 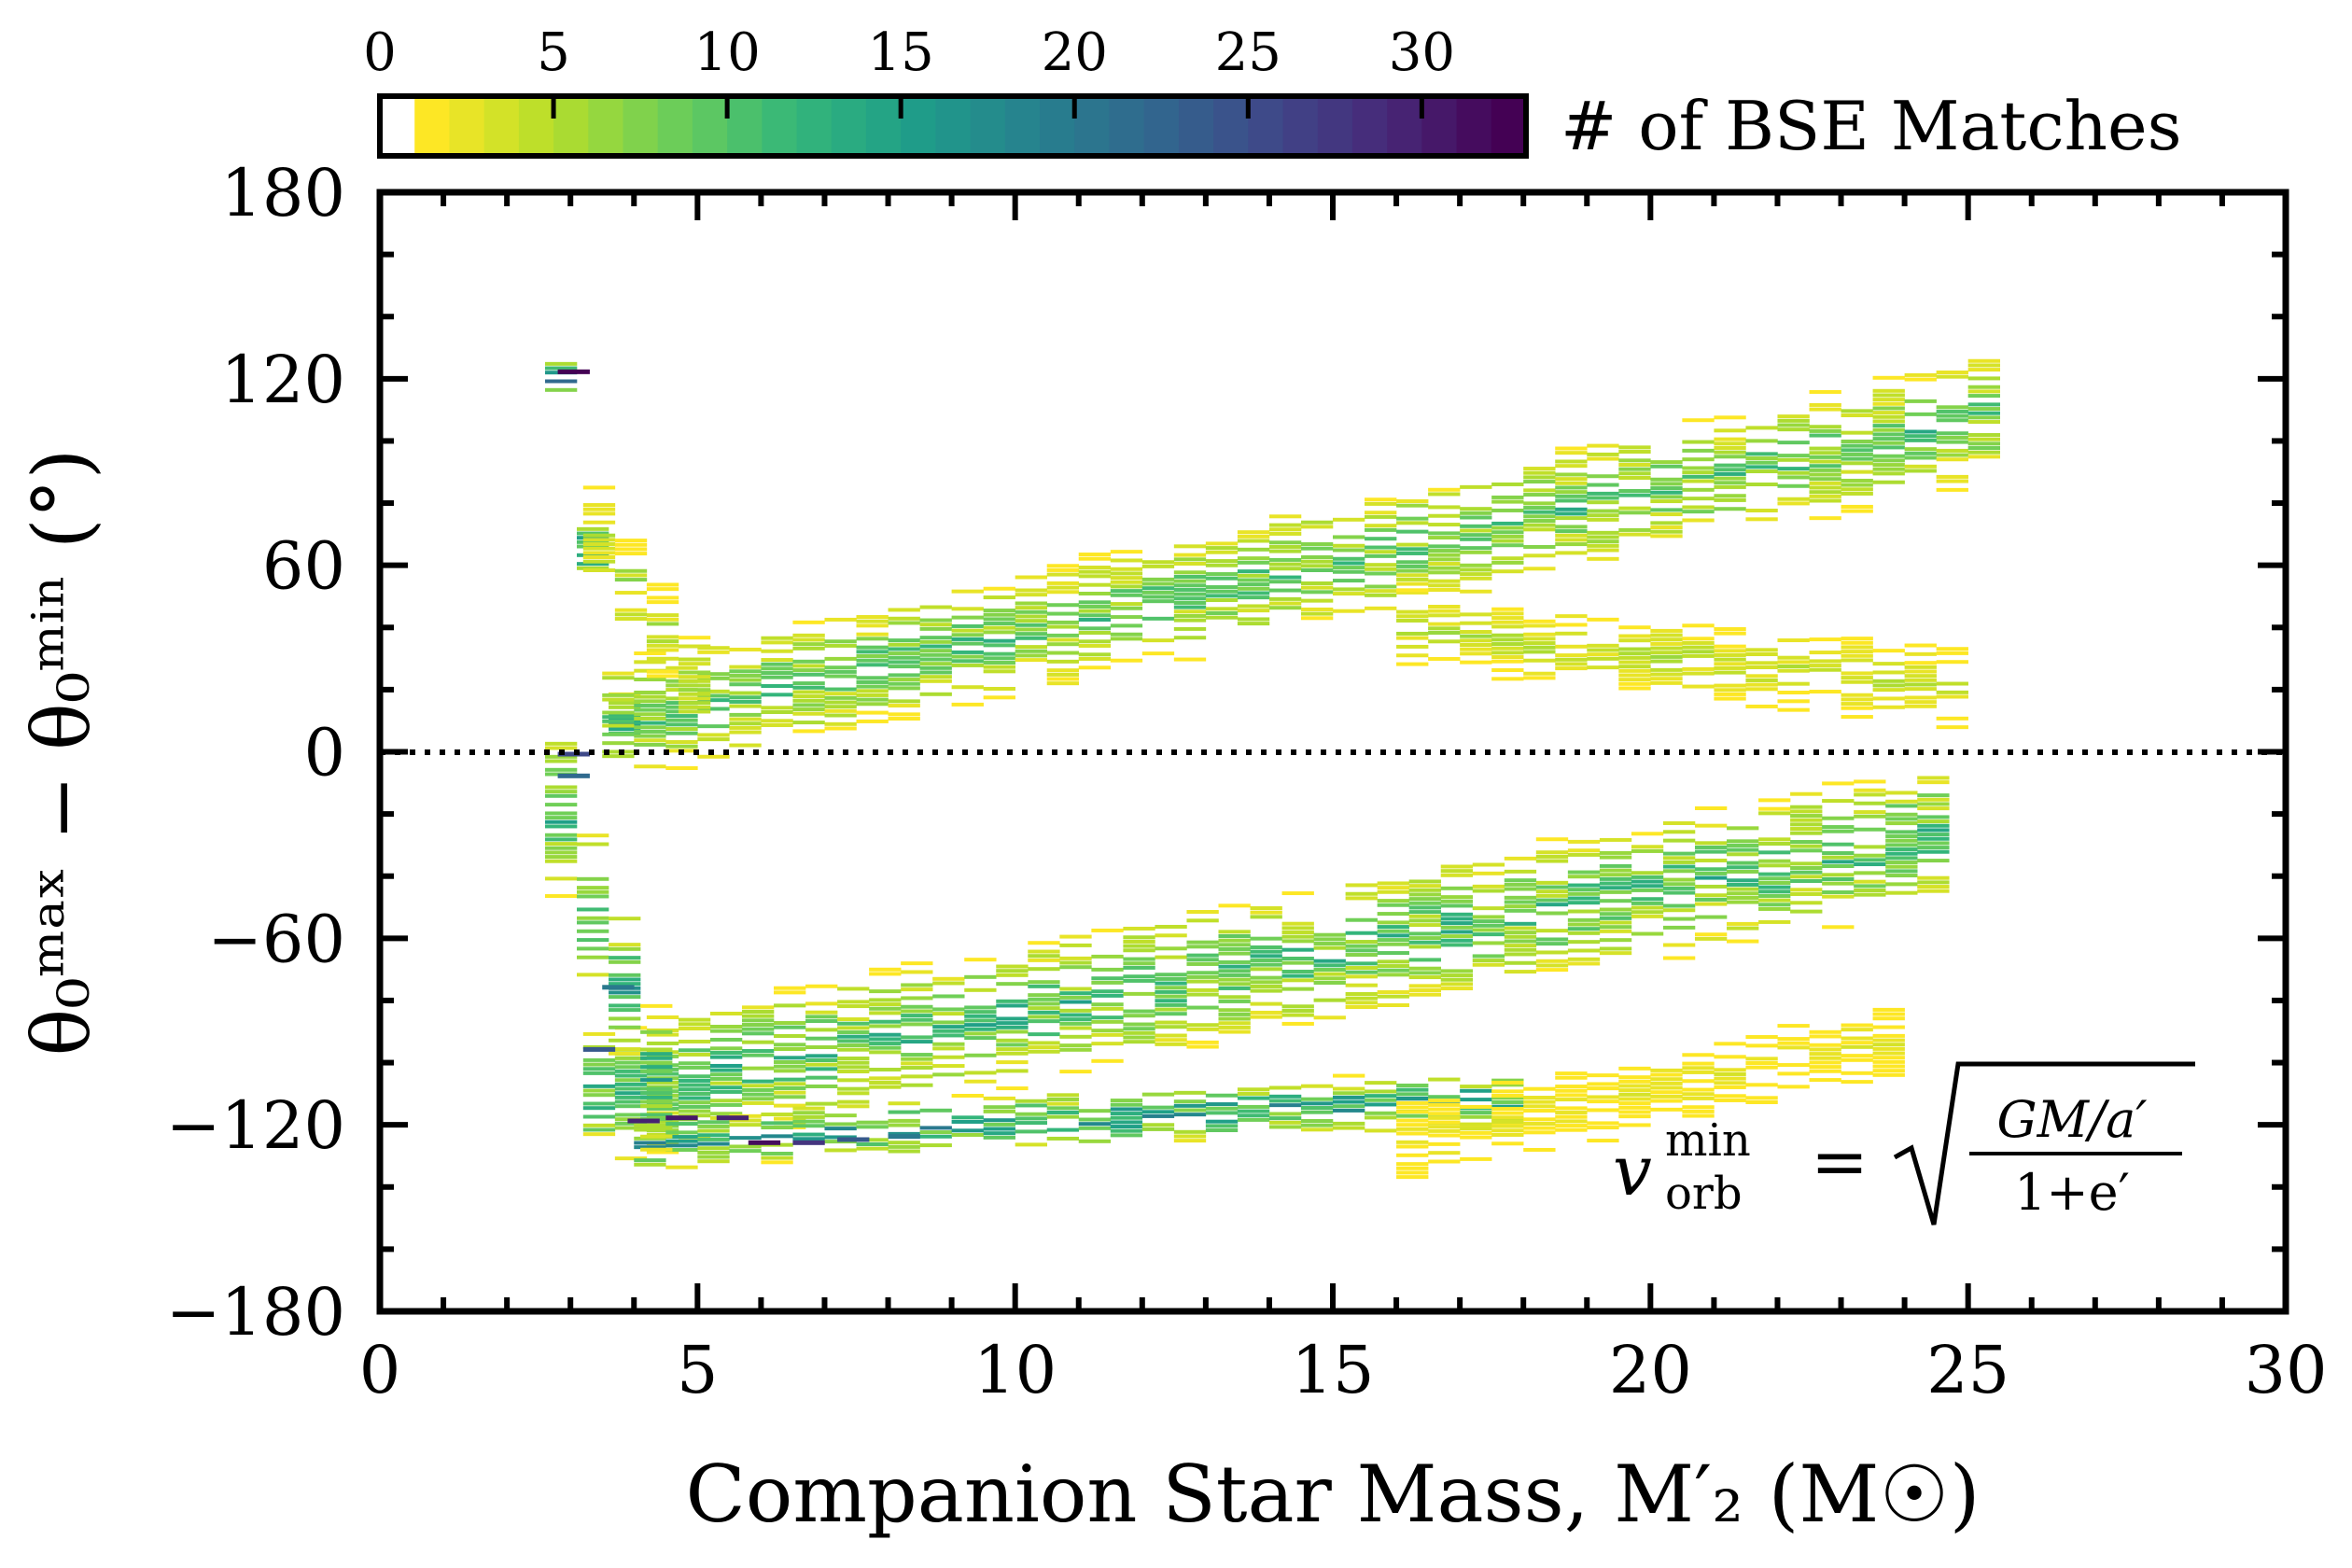 I want to click on colorbar-tick-label: 25, so click(x=1248, y=52).